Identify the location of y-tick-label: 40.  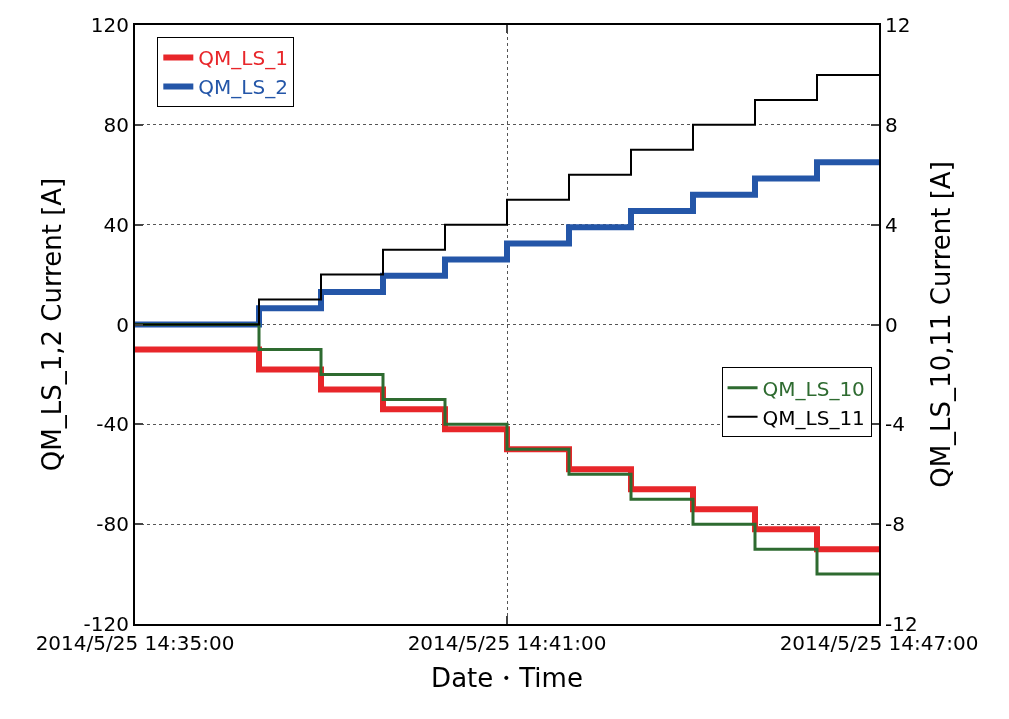
(116, 224).